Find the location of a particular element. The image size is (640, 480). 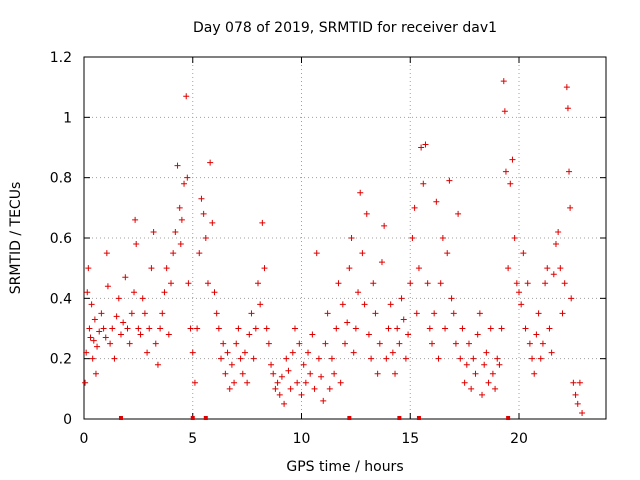

y-axis-label: SRMTID / TECUs is located at coordinates (16, 238).